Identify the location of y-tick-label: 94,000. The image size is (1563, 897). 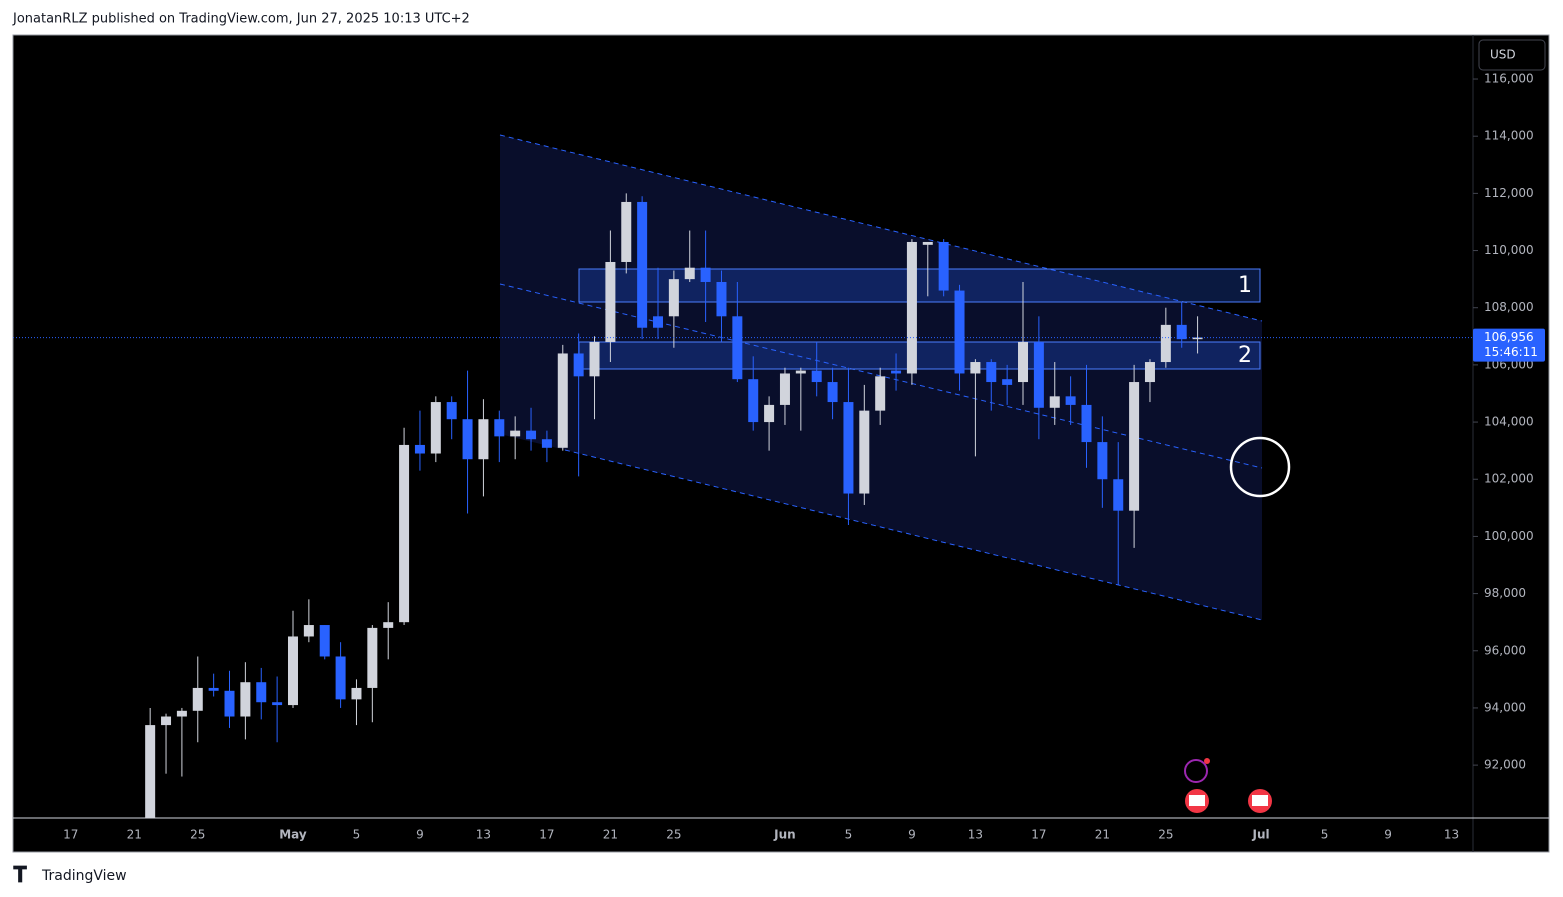
(1505, 707).